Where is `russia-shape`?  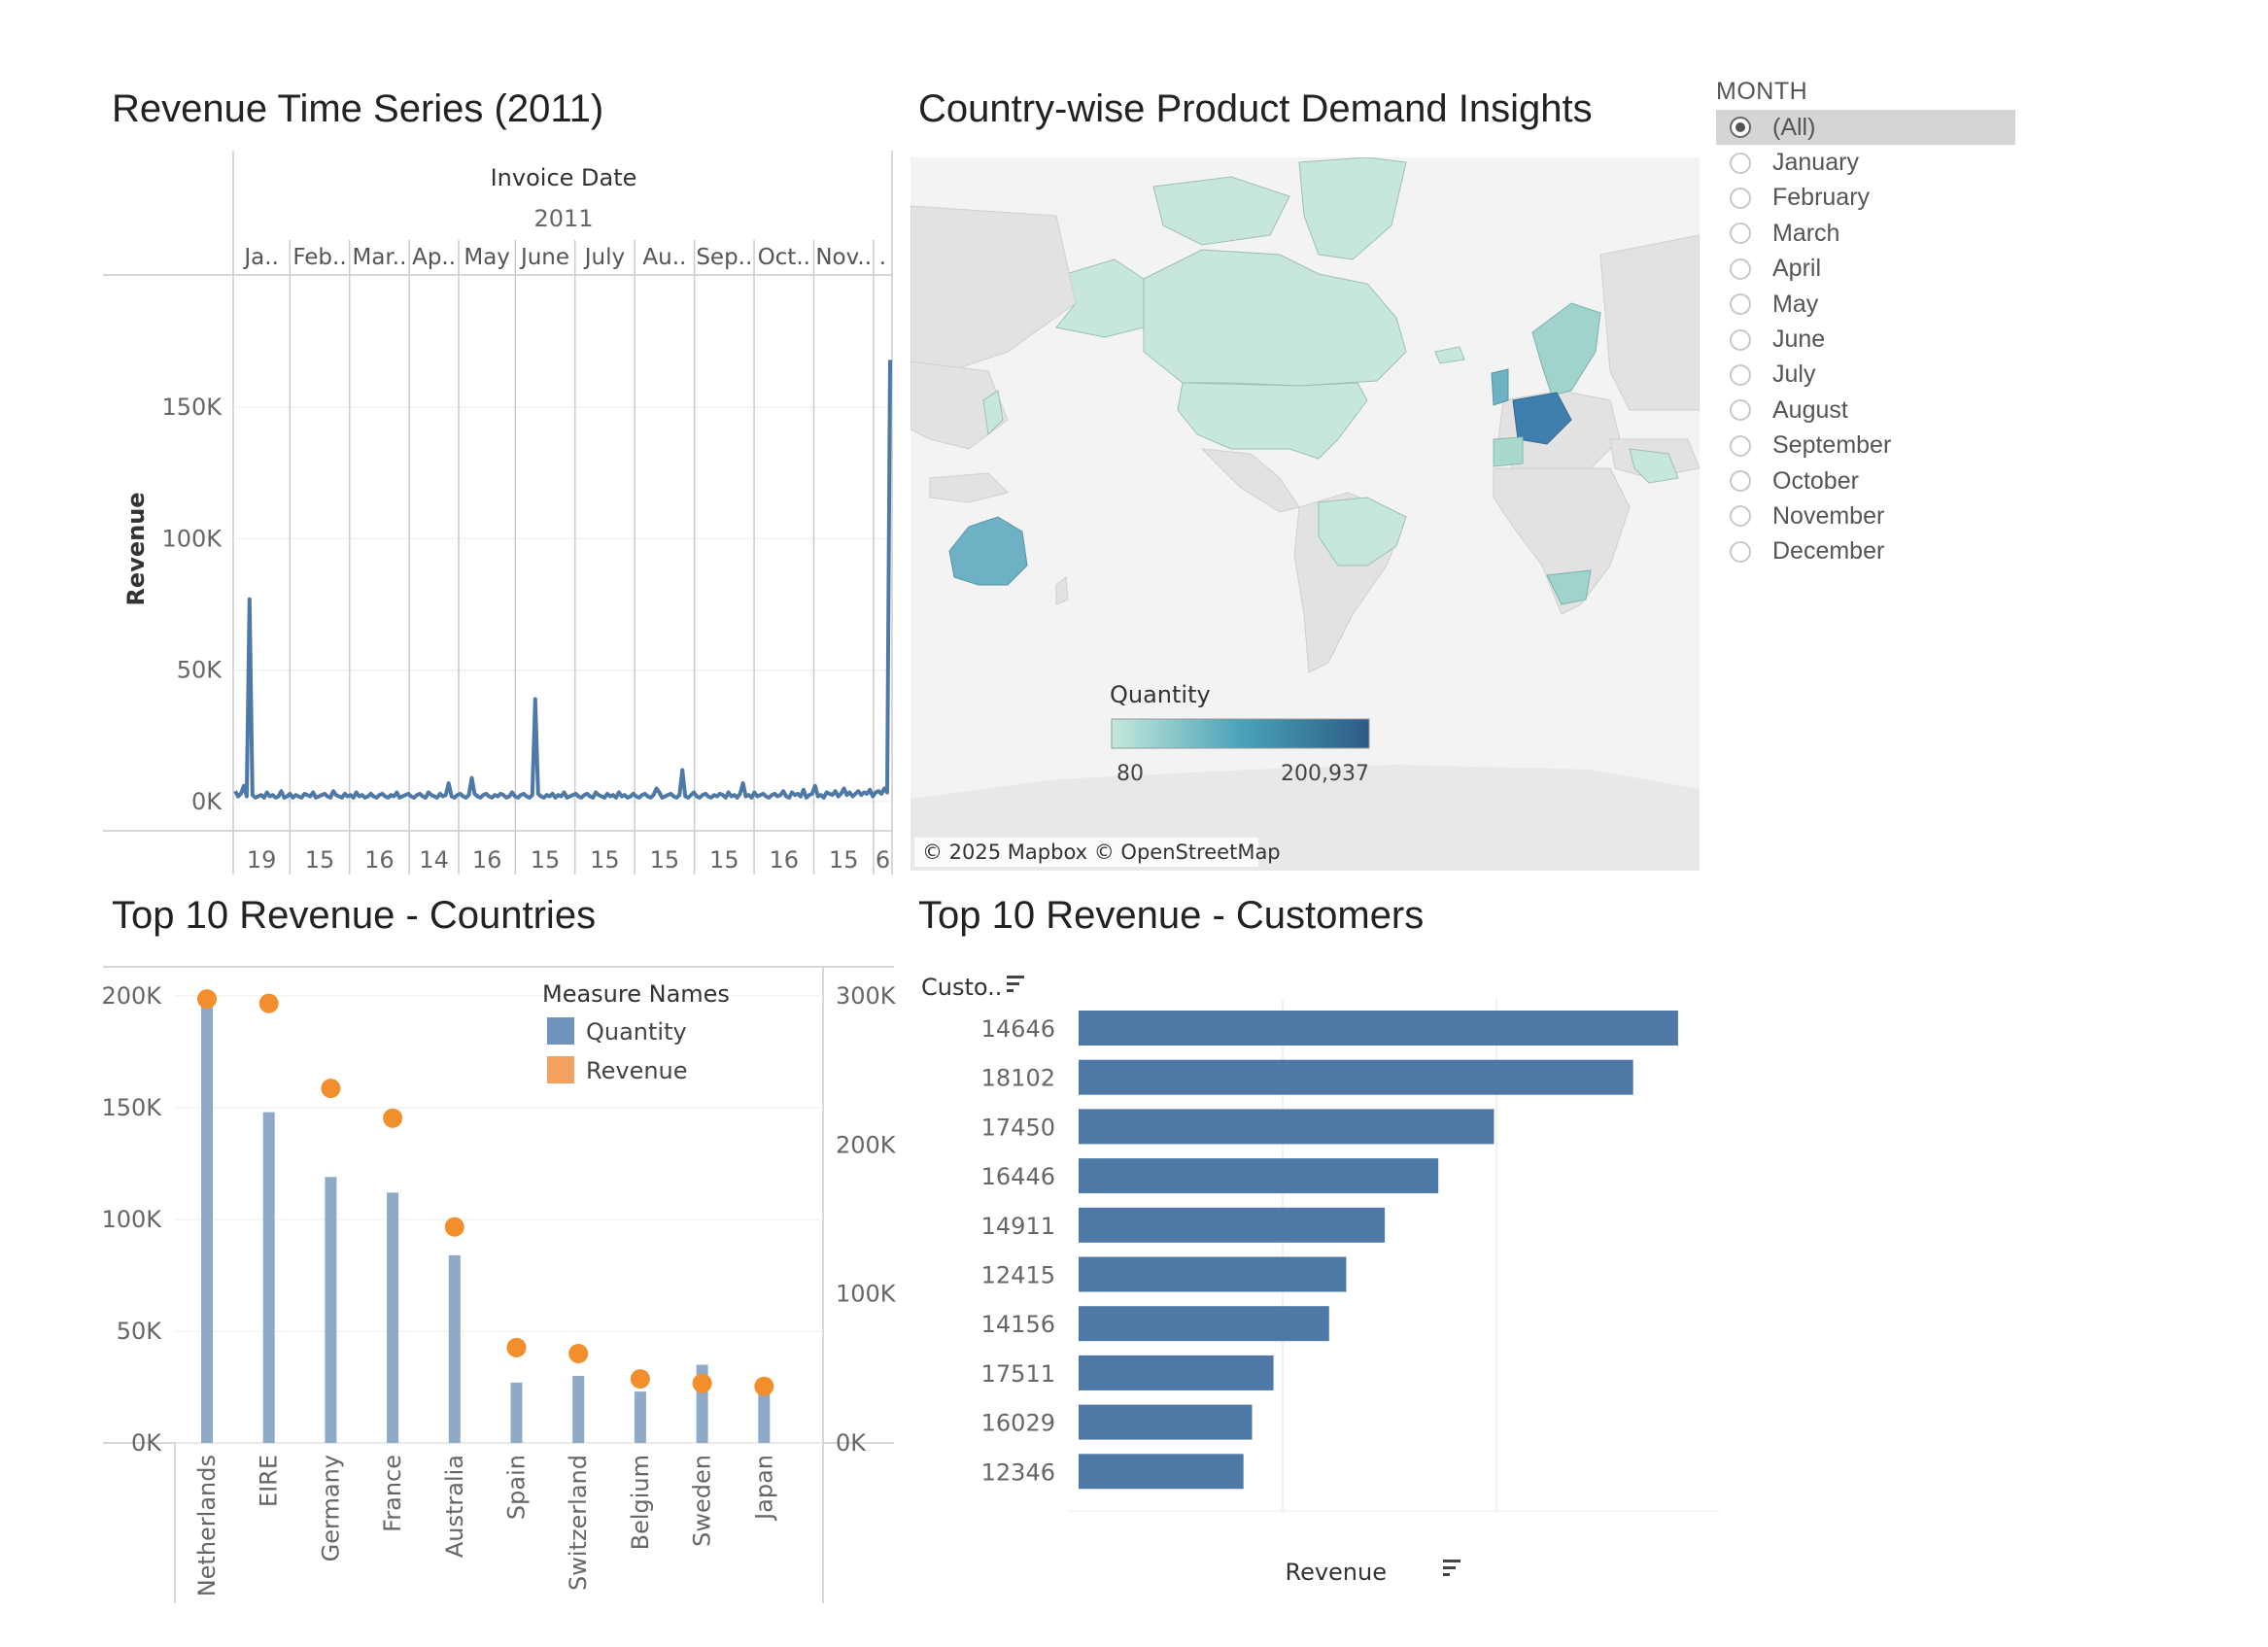
russia-shape is located at coordinates (1649, 322).